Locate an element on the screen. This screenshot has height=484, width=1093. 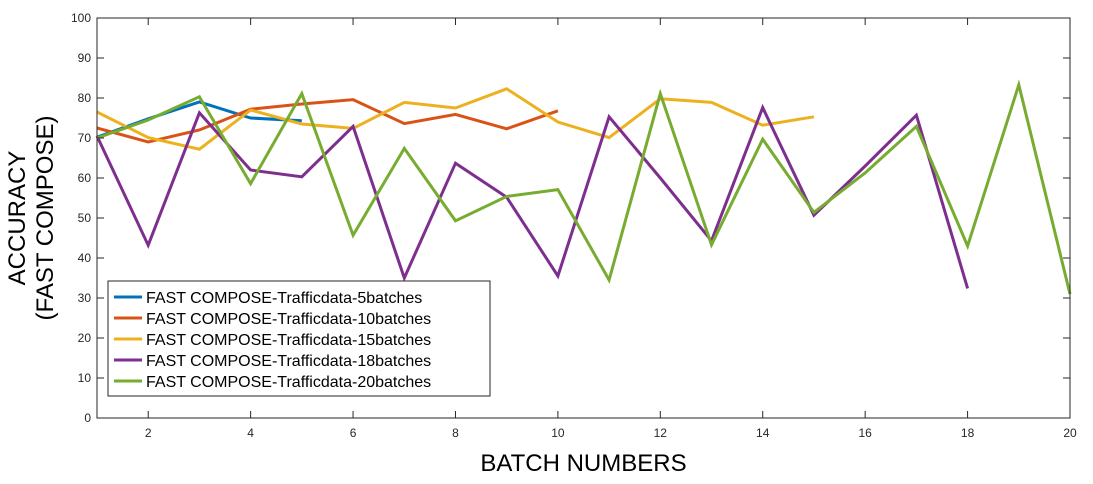
y-axis-title-line-2: (FAST COMPOSE) is located at coordinates (45, 218).